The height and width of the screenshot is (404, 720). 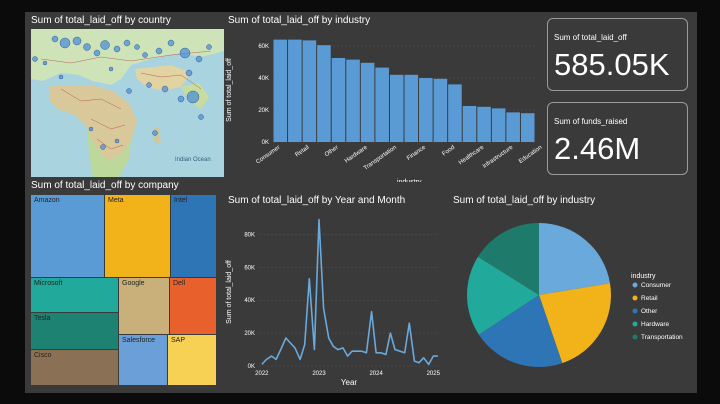 I want to click on tile-label: Microsoft, so click(x=48, y=283).